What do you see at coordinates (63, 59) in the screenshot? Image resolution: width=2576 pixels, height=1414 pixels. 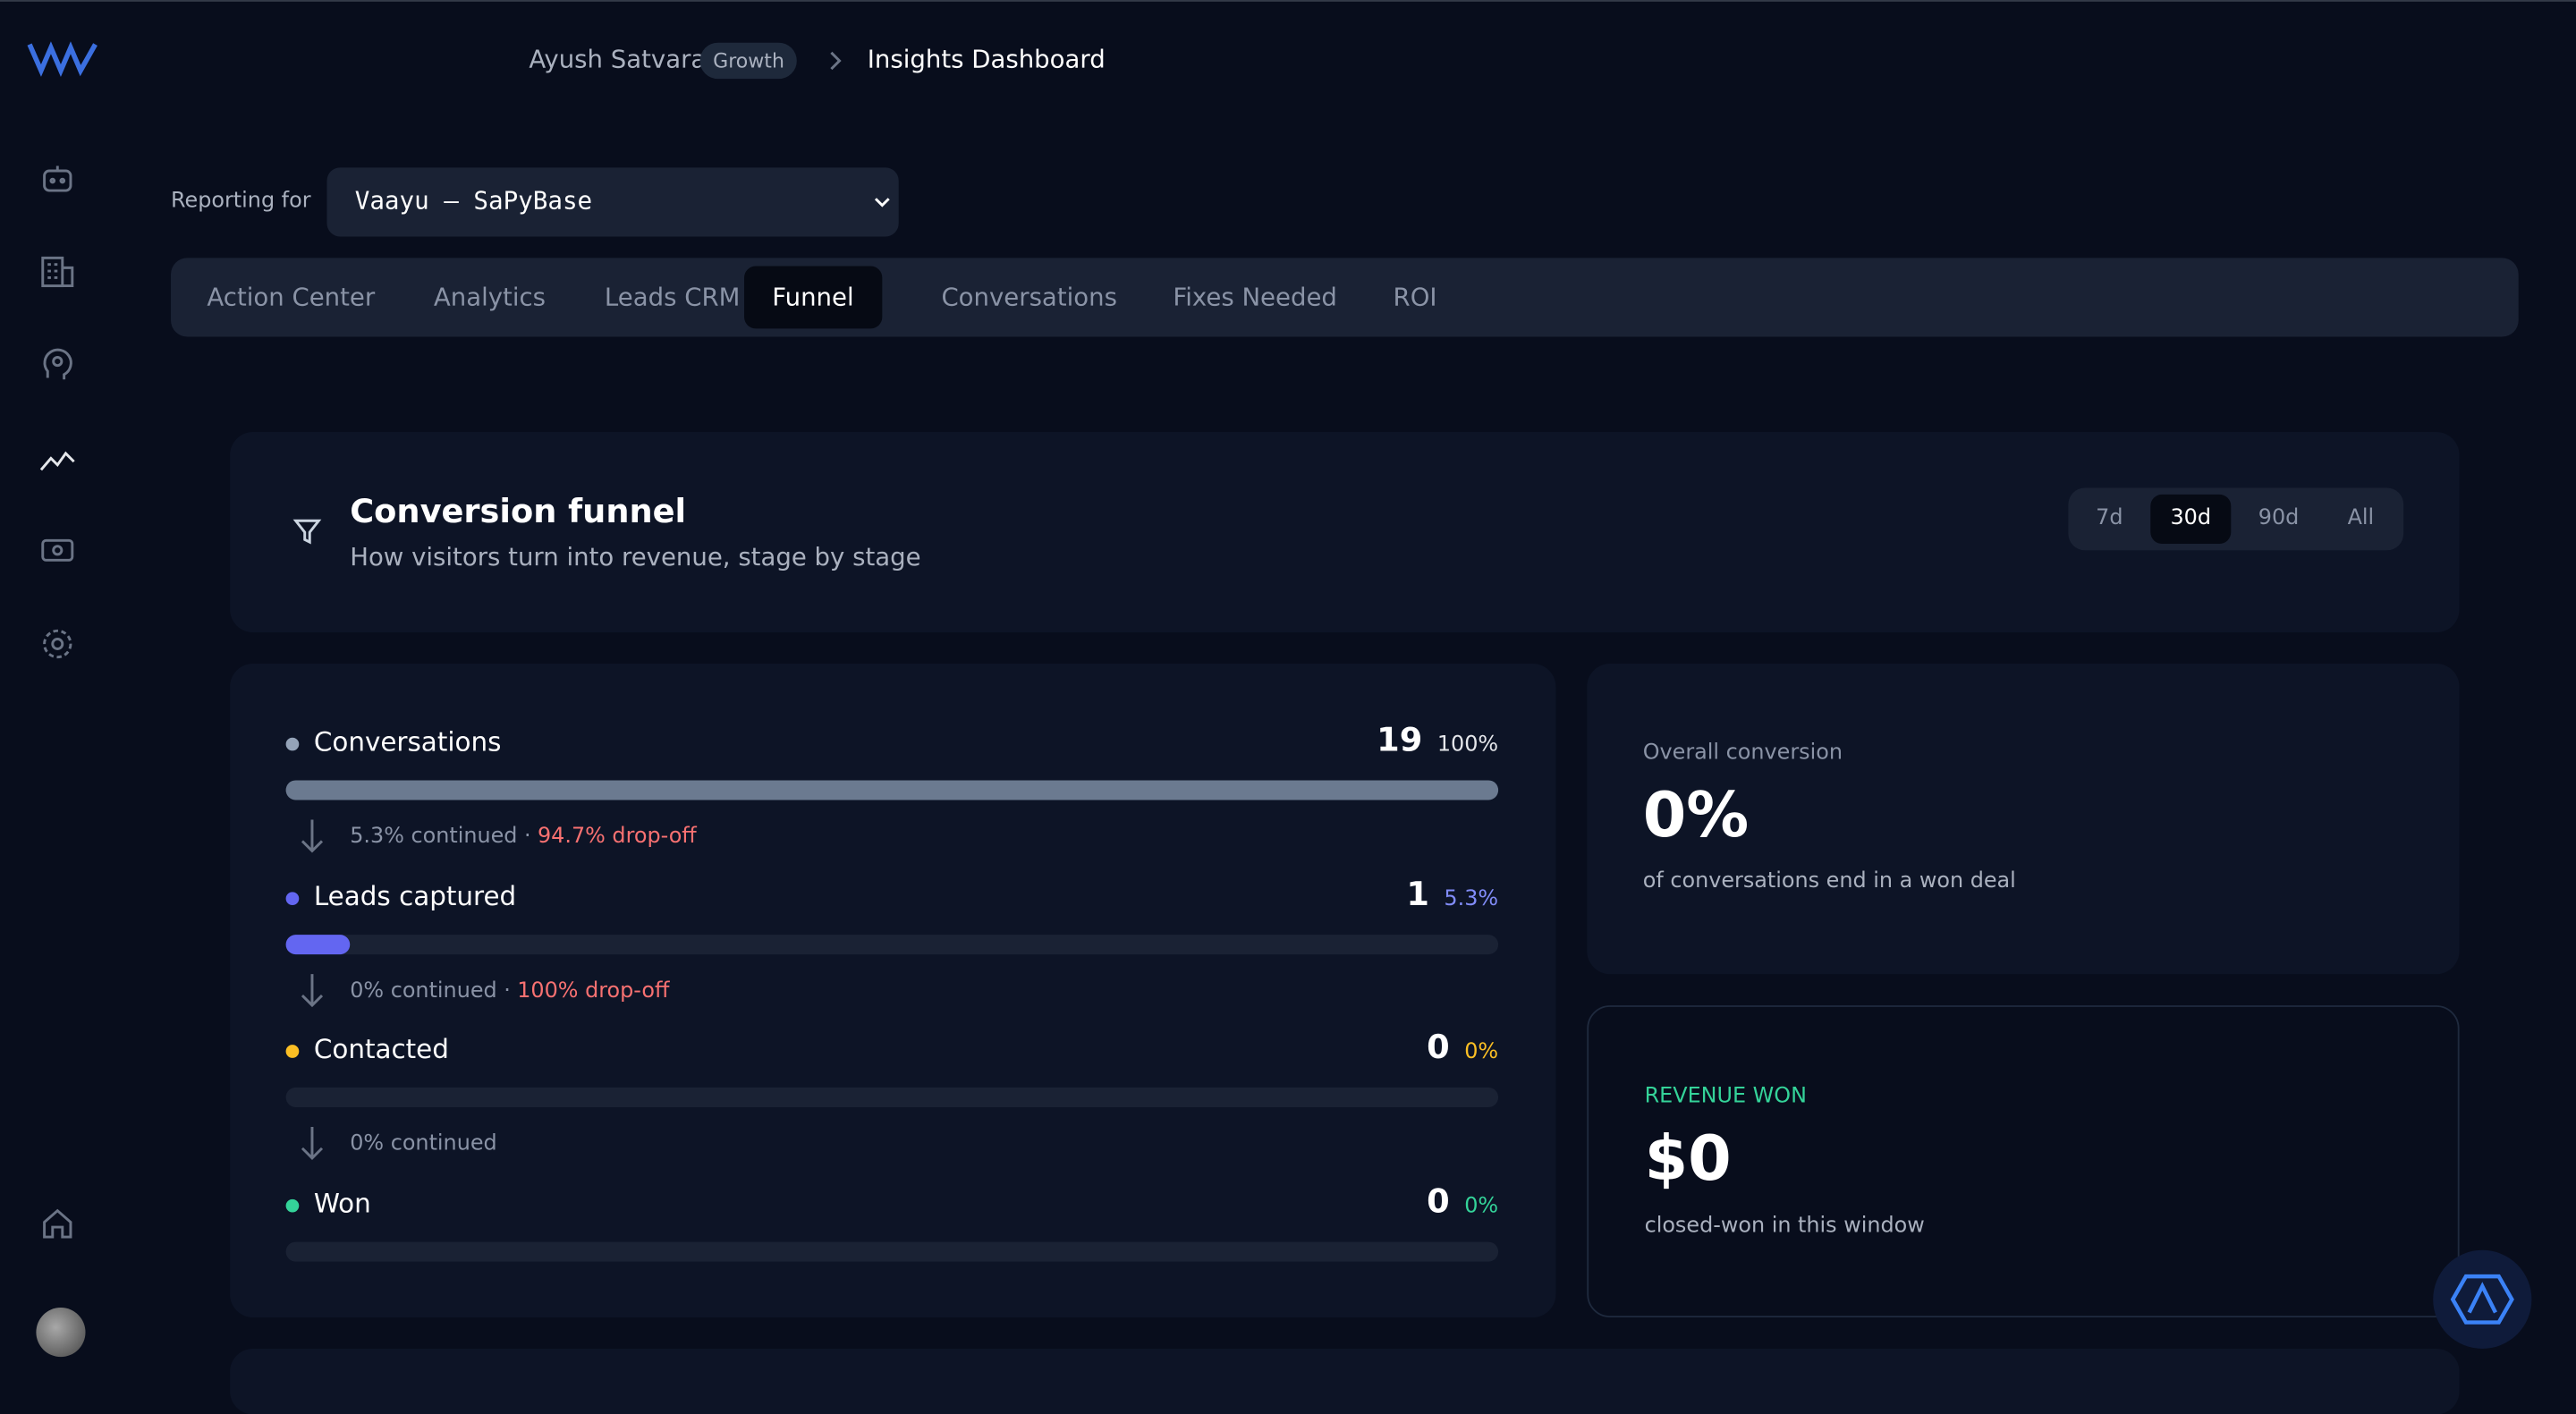 I see `logo` at bounding box center [63, 59].